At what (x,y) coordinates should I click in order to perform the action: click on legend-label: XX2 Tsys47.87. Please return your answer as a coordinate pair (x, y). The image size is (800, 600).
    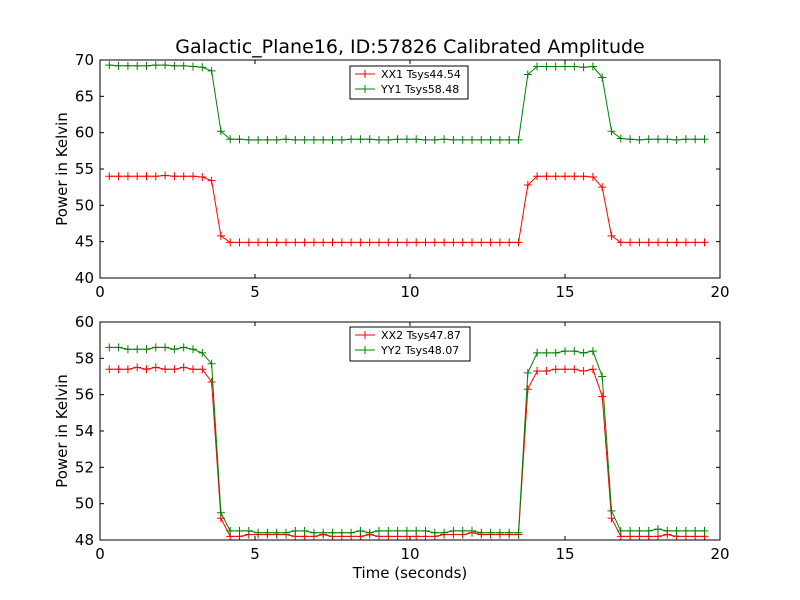
    Looking at the image, I should click on (421, 335).